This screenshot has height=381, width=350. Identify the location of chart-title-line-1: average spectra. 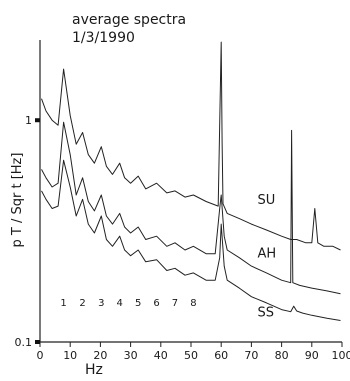
(129, 20).